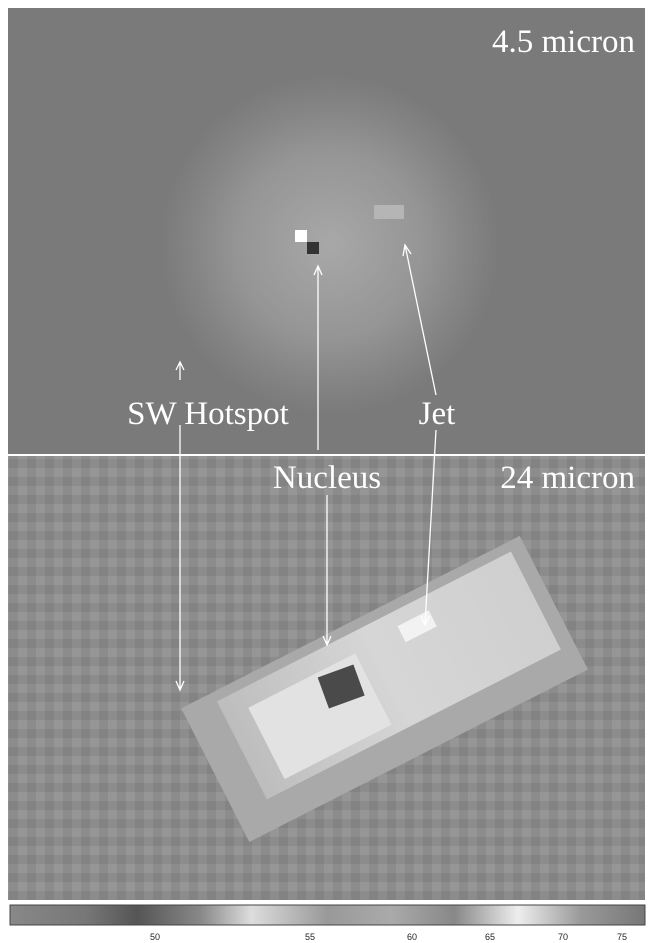 This screenshot has height=943, width=652. What do you see at coordinates (341, 686) in the screenshot?
I see `nucleus-dark` at bounding box center [341, 686].